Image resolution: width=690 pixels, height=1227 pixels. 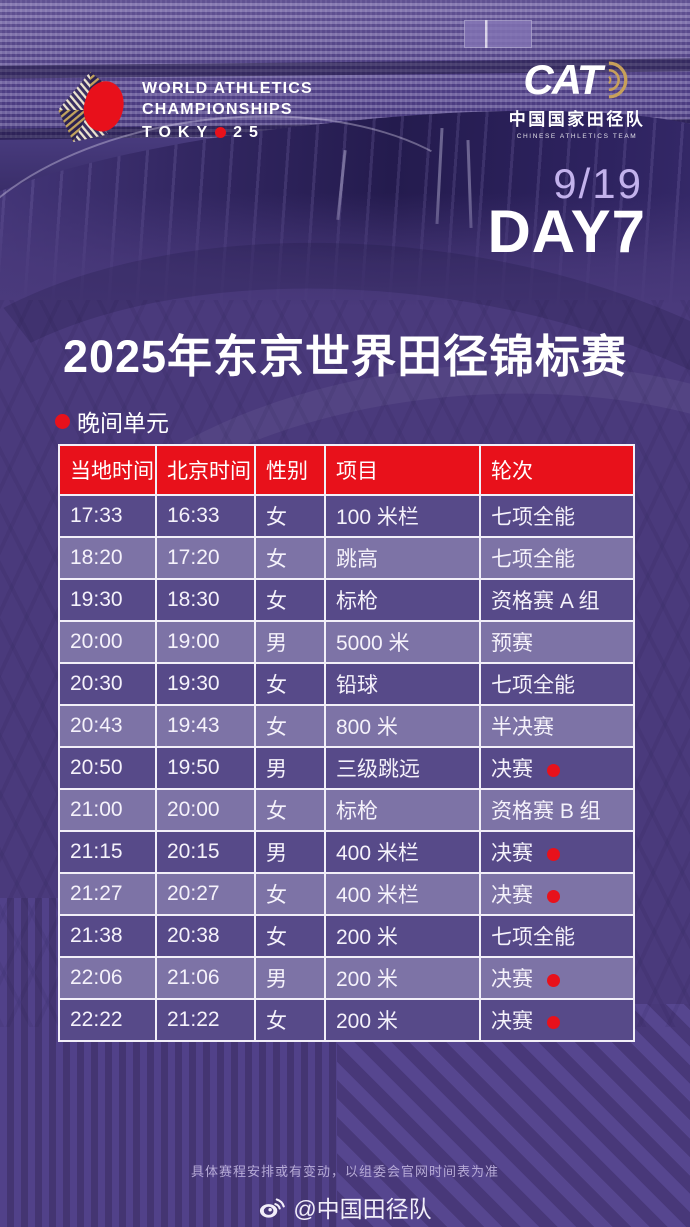 I want to click on table-row: 20:30 19:30 女铅球 七项全能, so click(x=346, y=684).